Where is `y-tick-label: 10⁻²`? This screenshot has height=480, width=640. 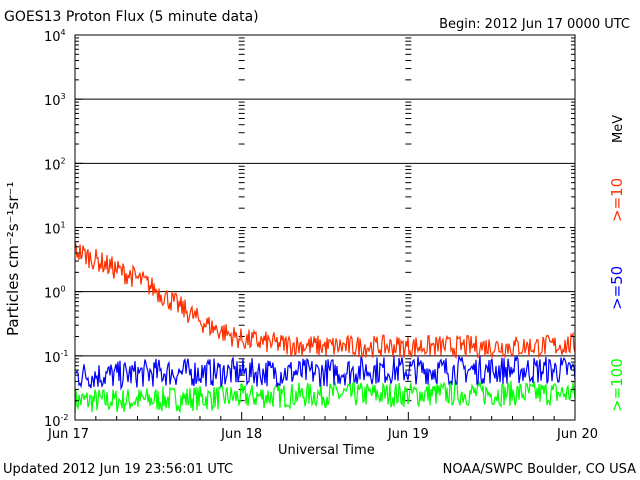
y-tick-label: 10⁻² is located at coordinates (56, 421).